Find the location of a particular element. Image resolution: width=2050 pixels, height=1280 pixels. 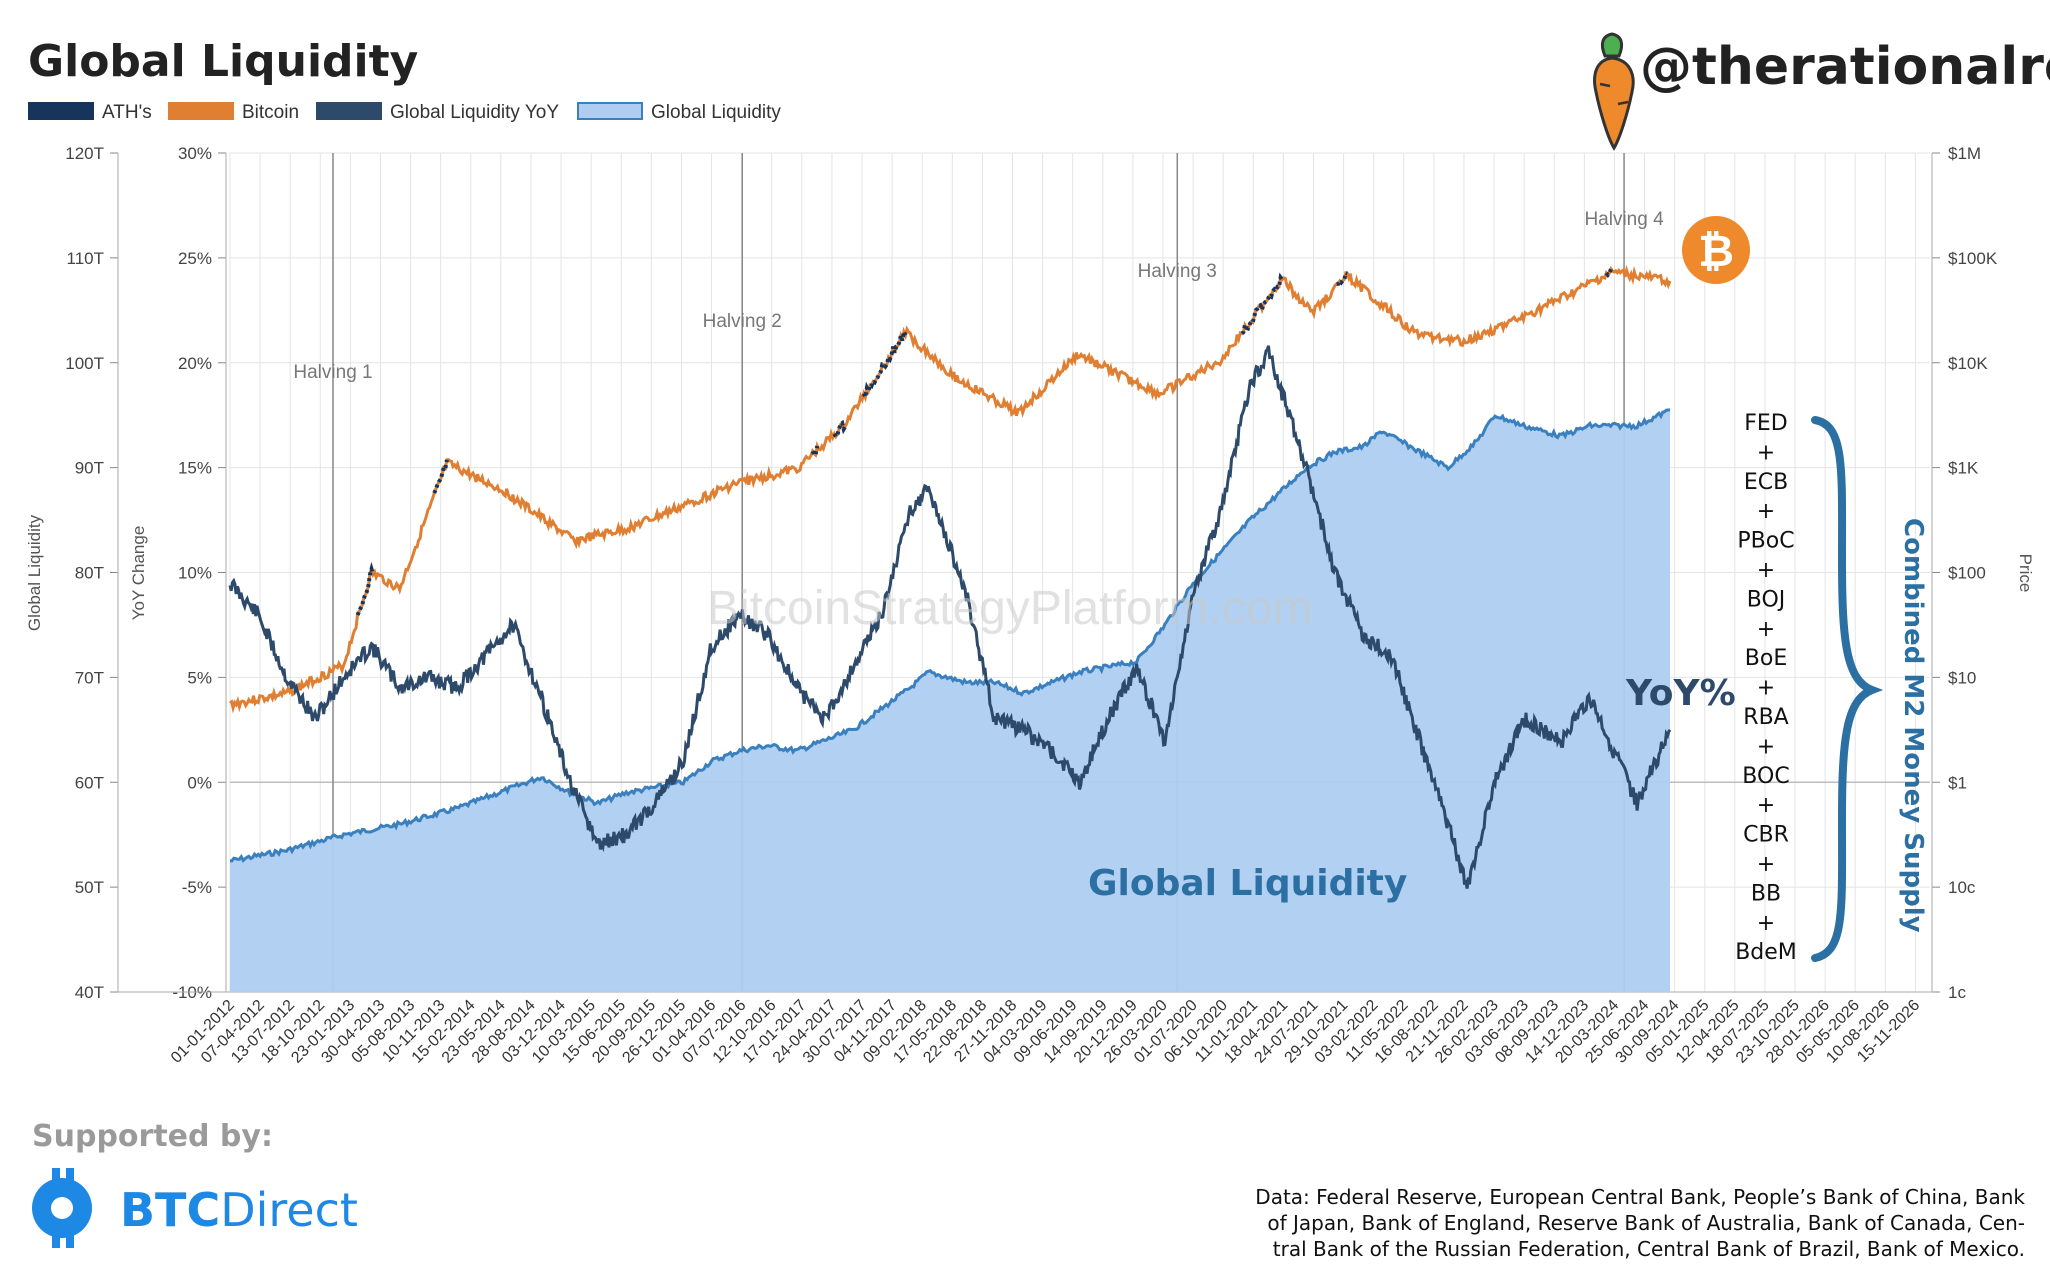

watermark: BitcoinStrategyPlatform.com is located at coordinates (1010, 608).